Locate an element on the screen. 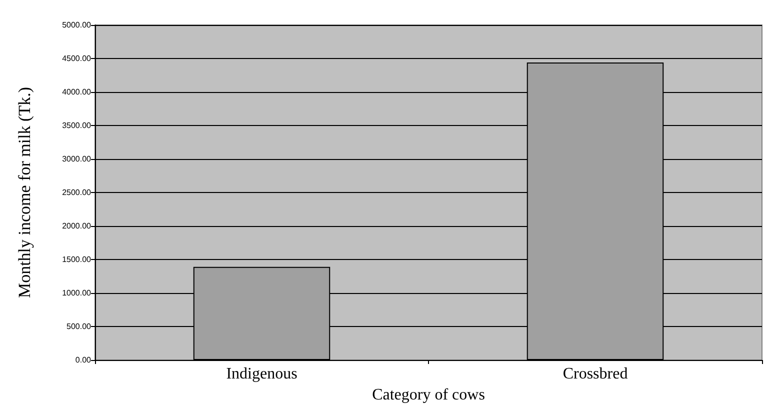  y-tick-label: 500.00 is located at coordinates (79, 326).